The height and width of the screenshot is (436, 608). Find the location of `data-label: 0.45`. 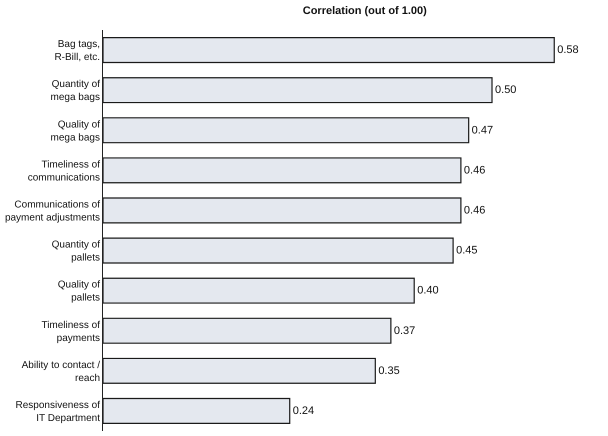

data-label: 0.45 is located at coordinates (467, 250).